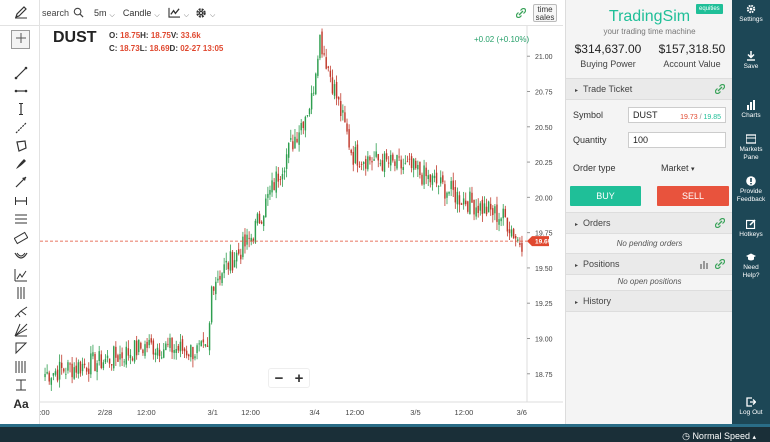 The width and height of the screenshot is (770, 442). Describe the element at coordinates (754, 437) in the screenshot. I see `caret-up-icon: ▴` at that location.